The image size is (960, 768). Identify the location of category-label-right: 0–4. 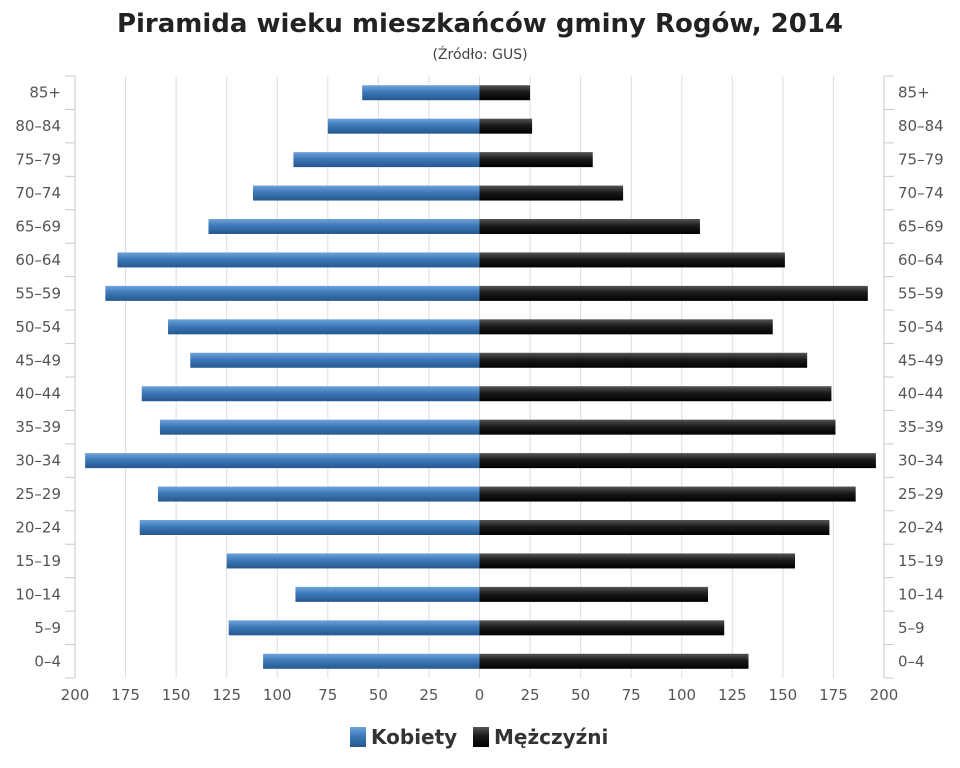
(911, 661).